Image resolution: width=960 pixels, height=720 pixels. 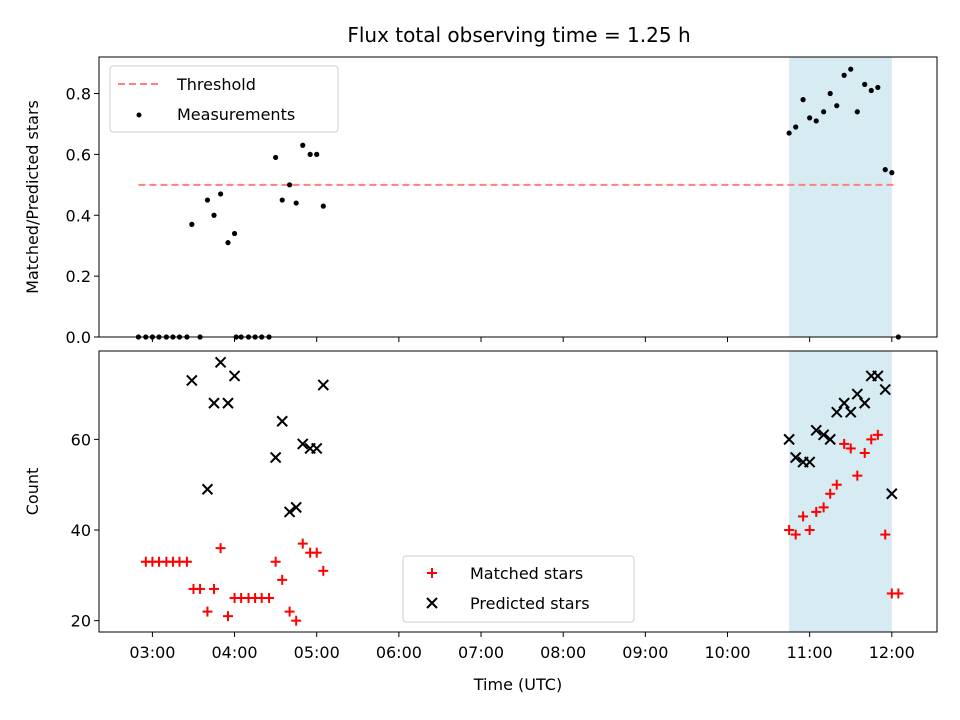 What do you see at coordinates (518, 35) in the screenshot?
I see `chart-title: Flux total observing time = 1.25 h` at bounding box center [518, 35].